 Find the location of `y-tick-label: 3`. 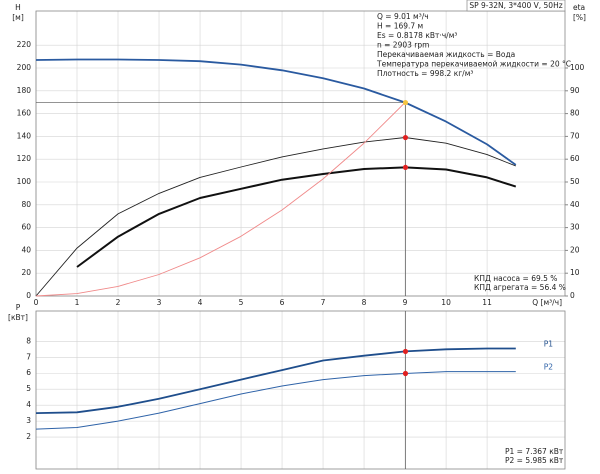

y-tick-label: 3 is located at coordinates (28, 420).